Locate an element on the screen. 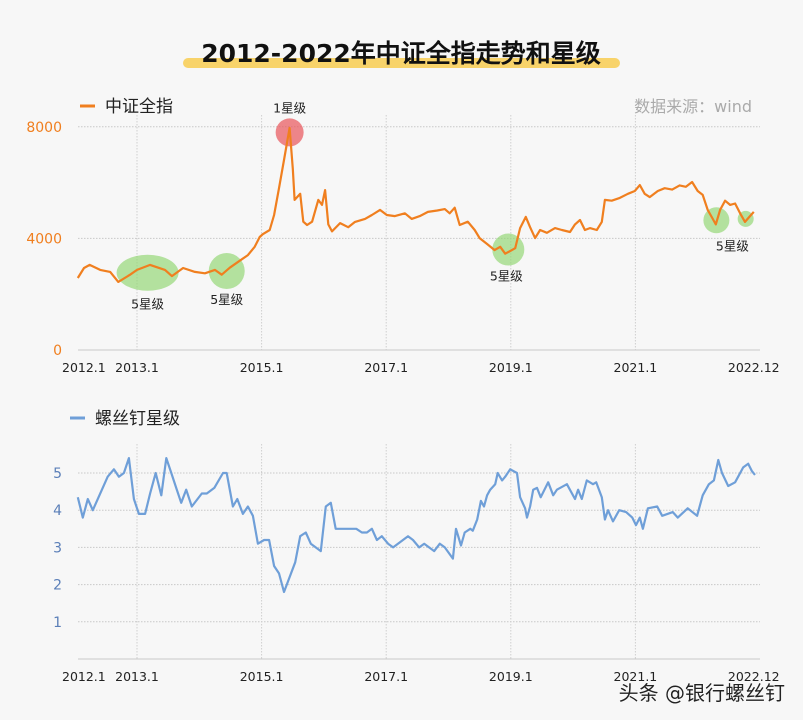  legend-label-index: 中证全指 is located at coordinates (139, 107).